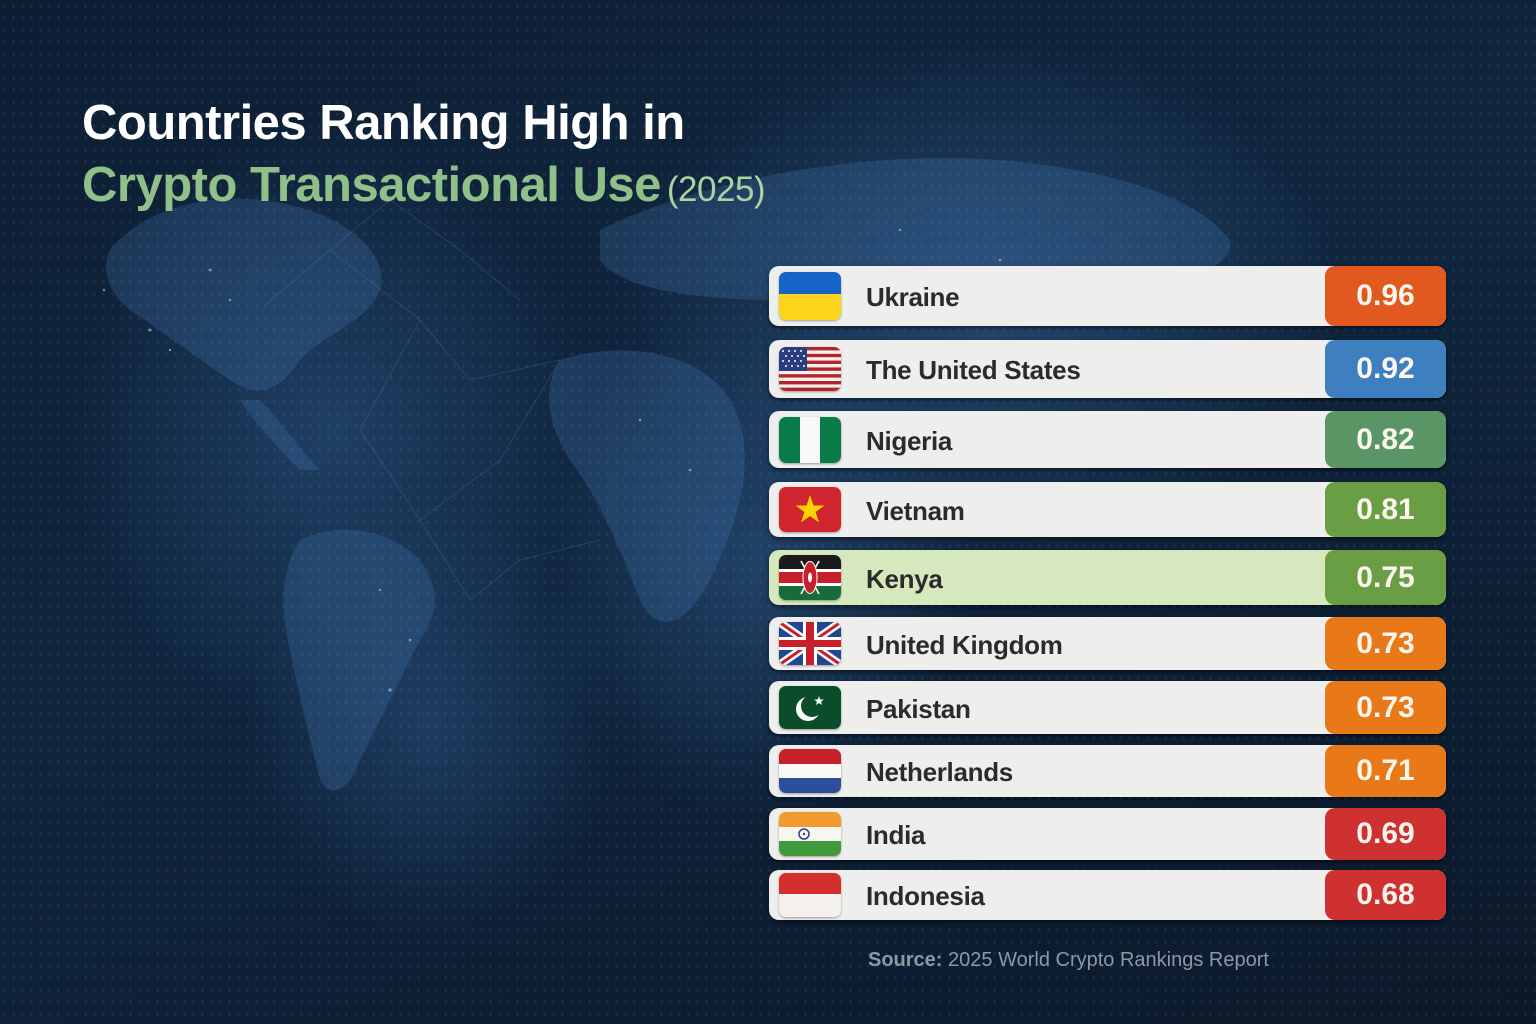 Image resolution: width=1536 pixels, height=1024 pixels. Describe the element at coordinates (905, 960) in the screenshot. I see `source-label: Source:` at that location.